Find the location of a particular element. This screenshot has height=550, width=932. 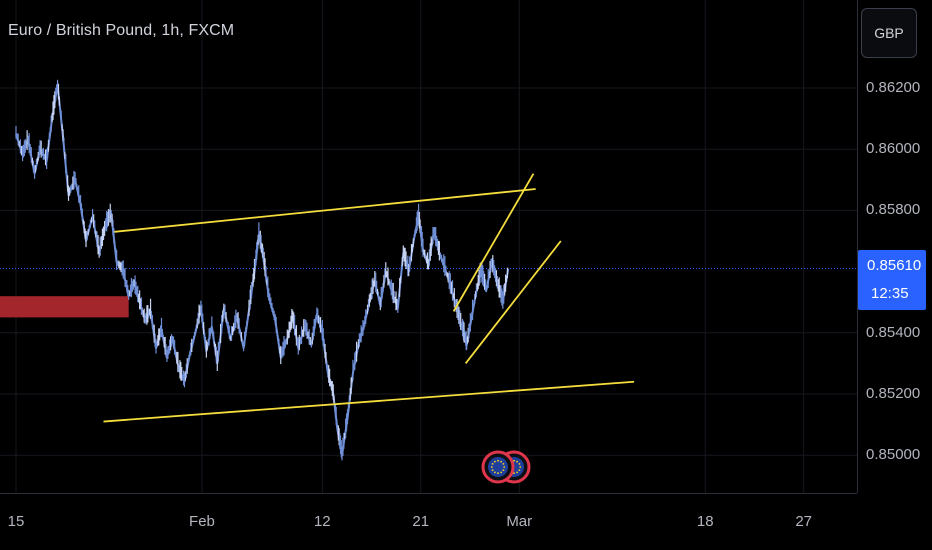

price-tick-label: 0.86000 is located at coordinates (893, 149).